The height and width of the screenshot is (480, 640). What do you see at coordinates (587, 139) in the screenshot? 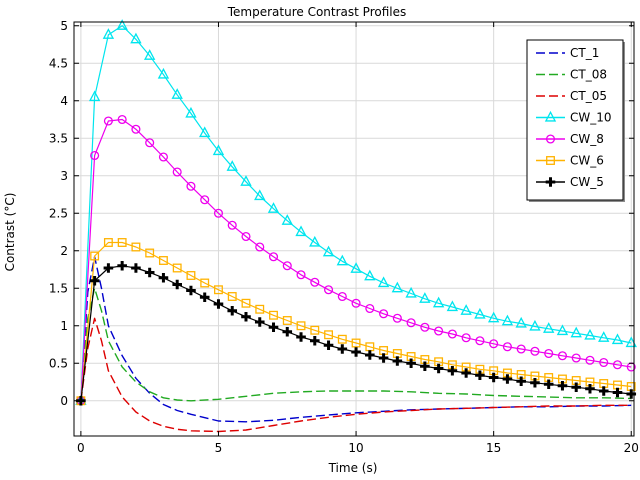
I see `legend-label: CW_8` at bounding box center [587, 139].